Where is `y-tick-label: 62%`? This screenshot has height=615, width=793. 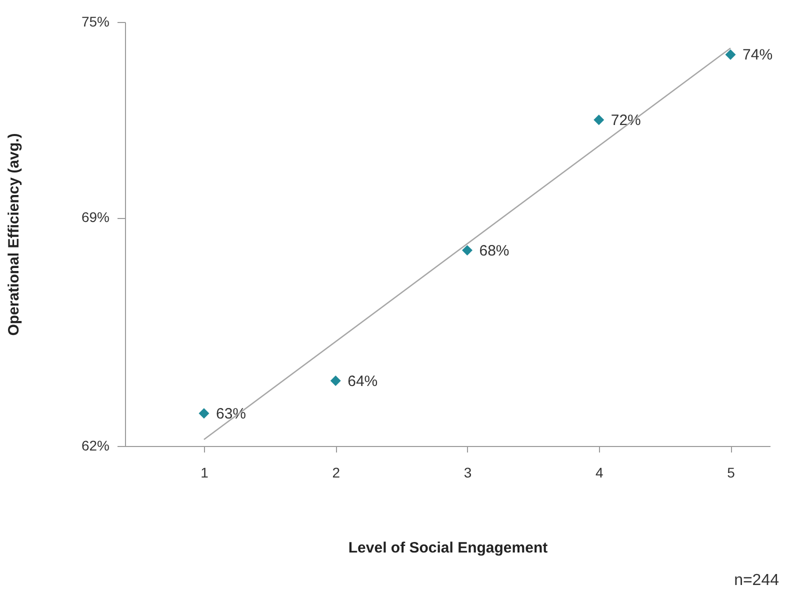 y-tick-label: 62% is located at coordinates (95, 446).